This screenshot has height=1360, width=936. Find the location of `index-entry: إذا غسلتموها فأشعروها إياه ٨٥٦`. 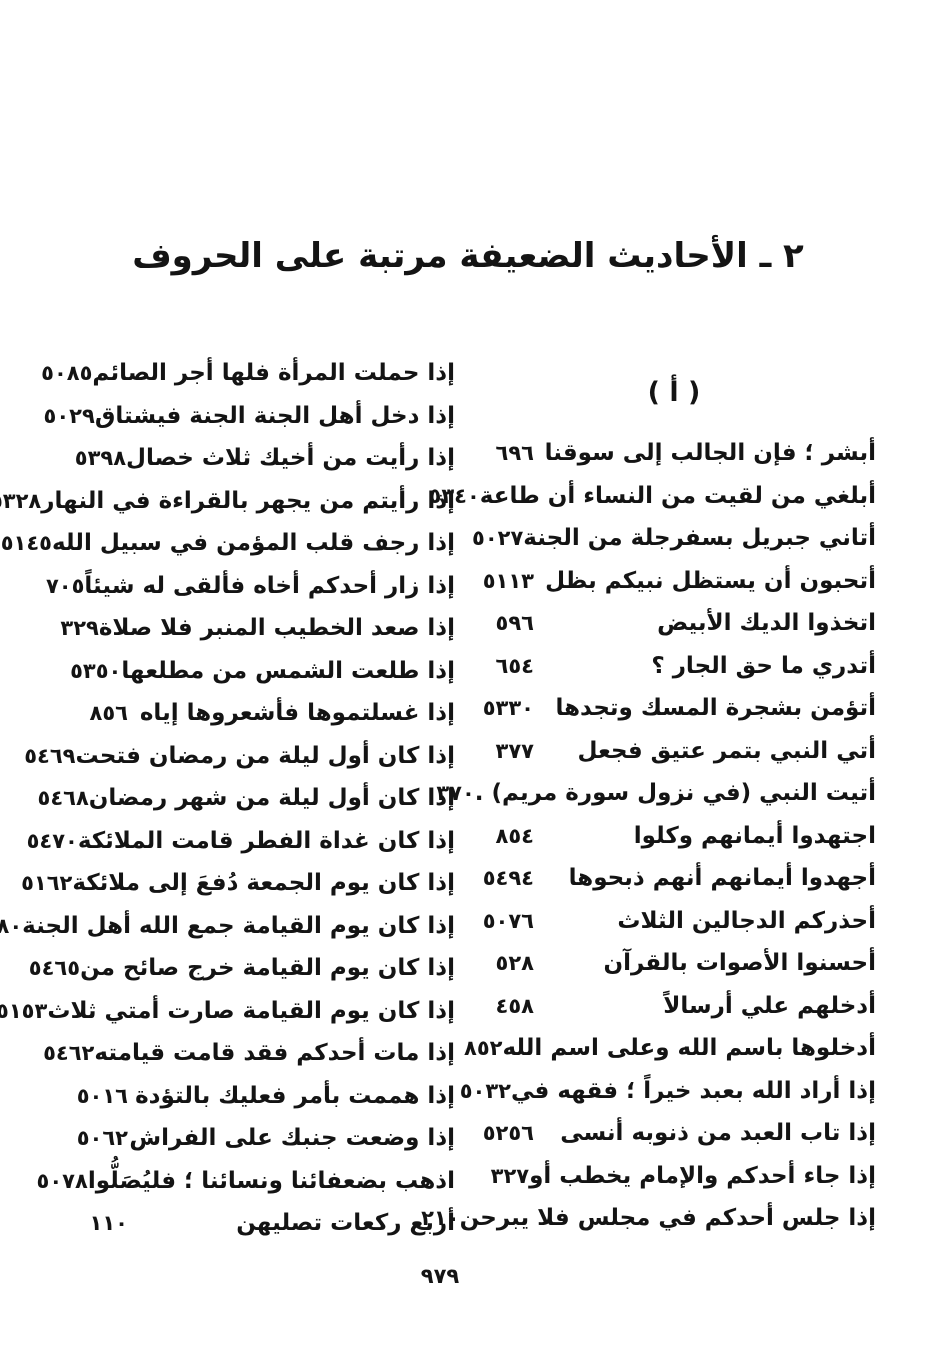

index-entry: إذا غسلتموها فأشعروها إياه ٨٥٦ is located at coordinates (260, 713).